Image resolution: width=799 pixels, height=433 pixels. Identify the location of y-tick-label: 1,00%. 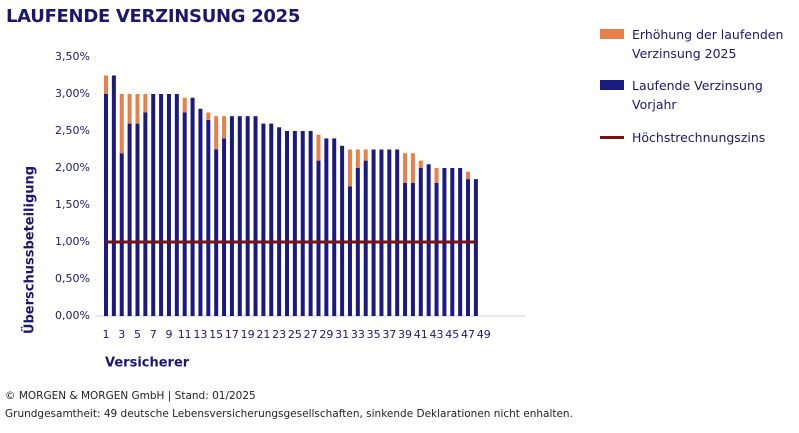
(72, 241).